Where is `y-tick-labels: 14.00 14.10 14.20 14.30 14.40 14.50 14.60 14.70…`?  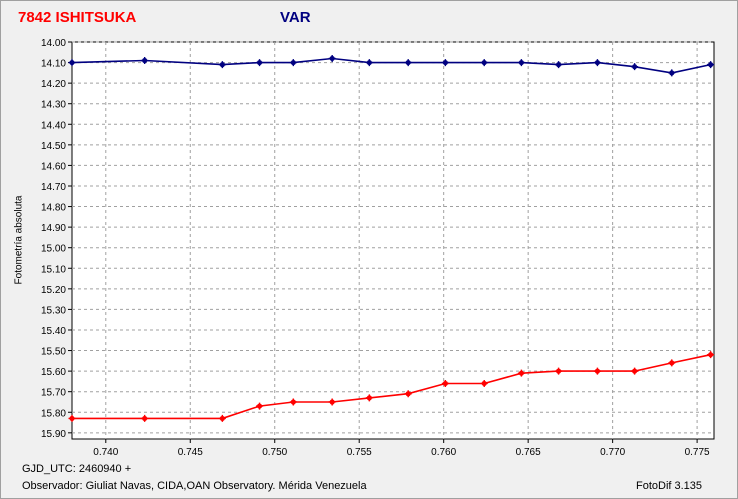 y-tick-labels: 14.00 14.10 14.20 14.30 14.40 14.50 14.60 14.70… is located at coordinates (56, 239).